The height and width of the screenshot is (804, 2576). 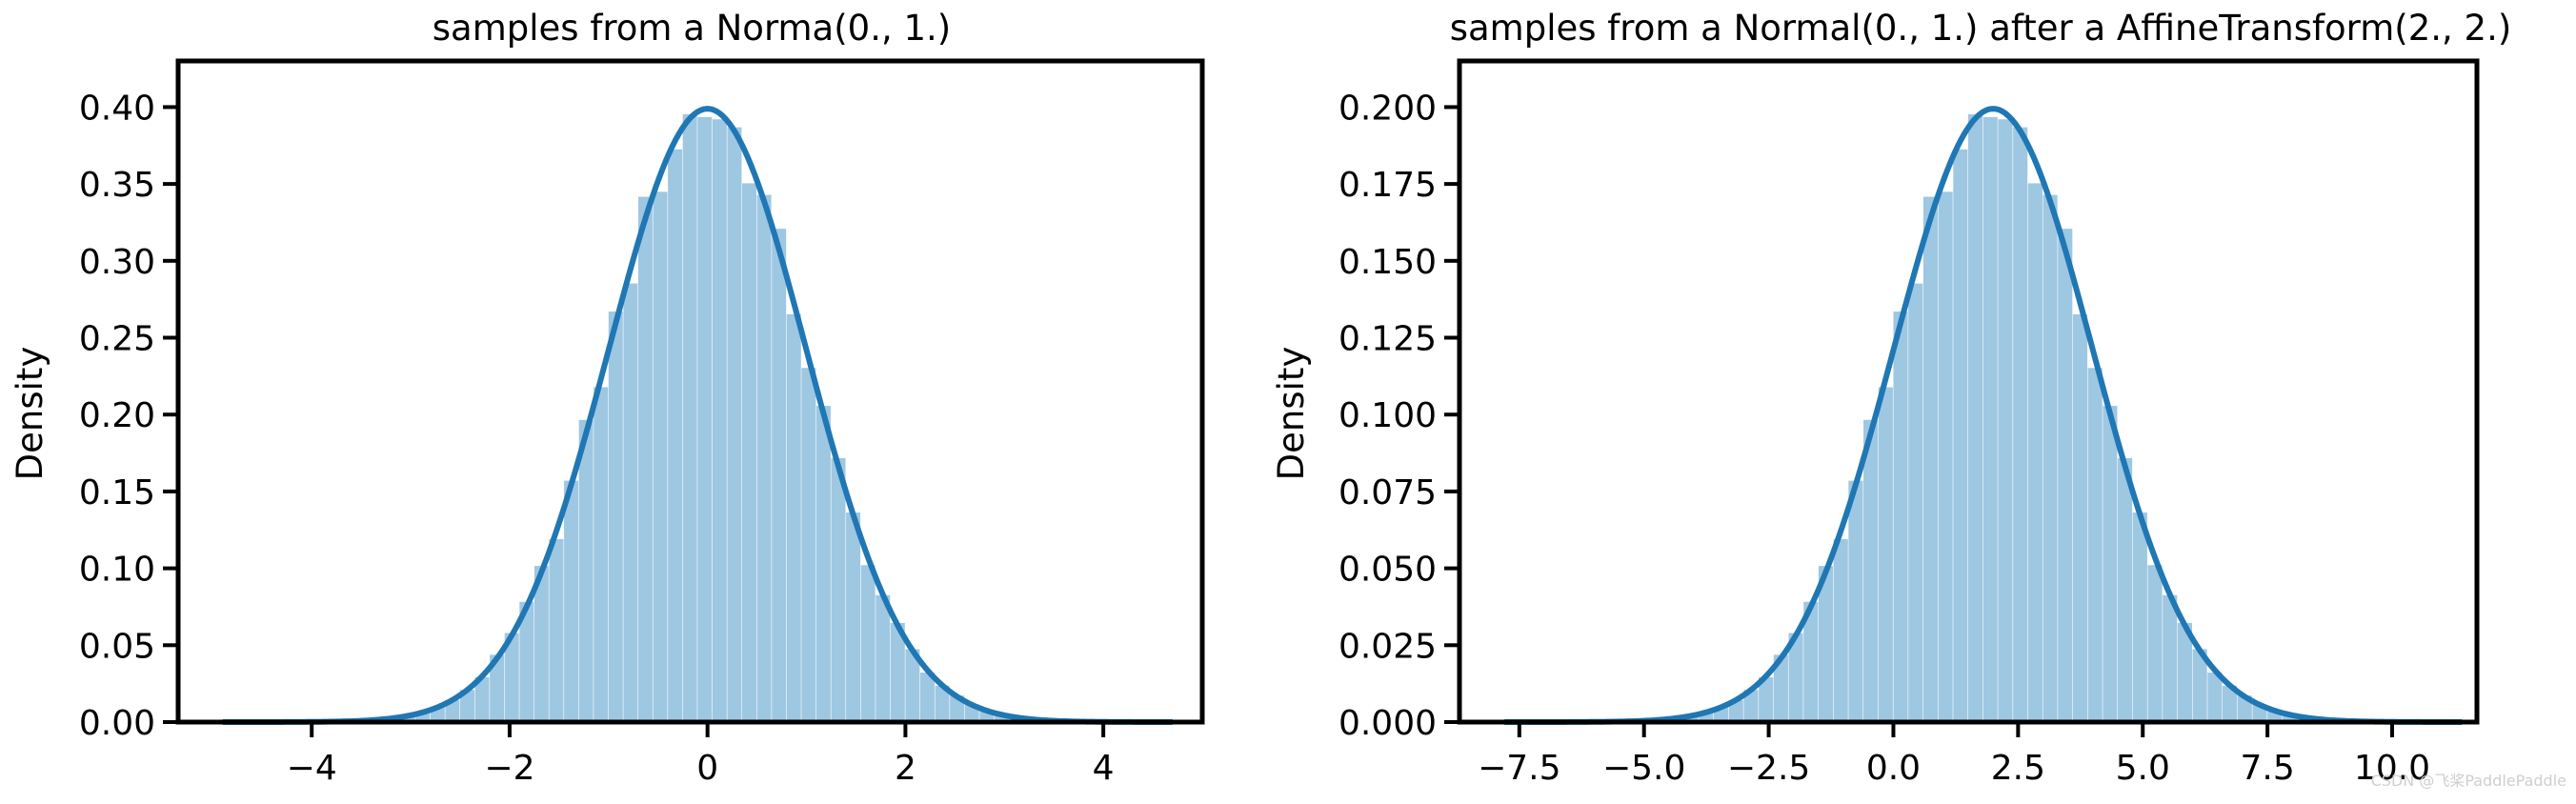 I want to click on x-tick-label: −5.0, so click(x=1644, y=768).